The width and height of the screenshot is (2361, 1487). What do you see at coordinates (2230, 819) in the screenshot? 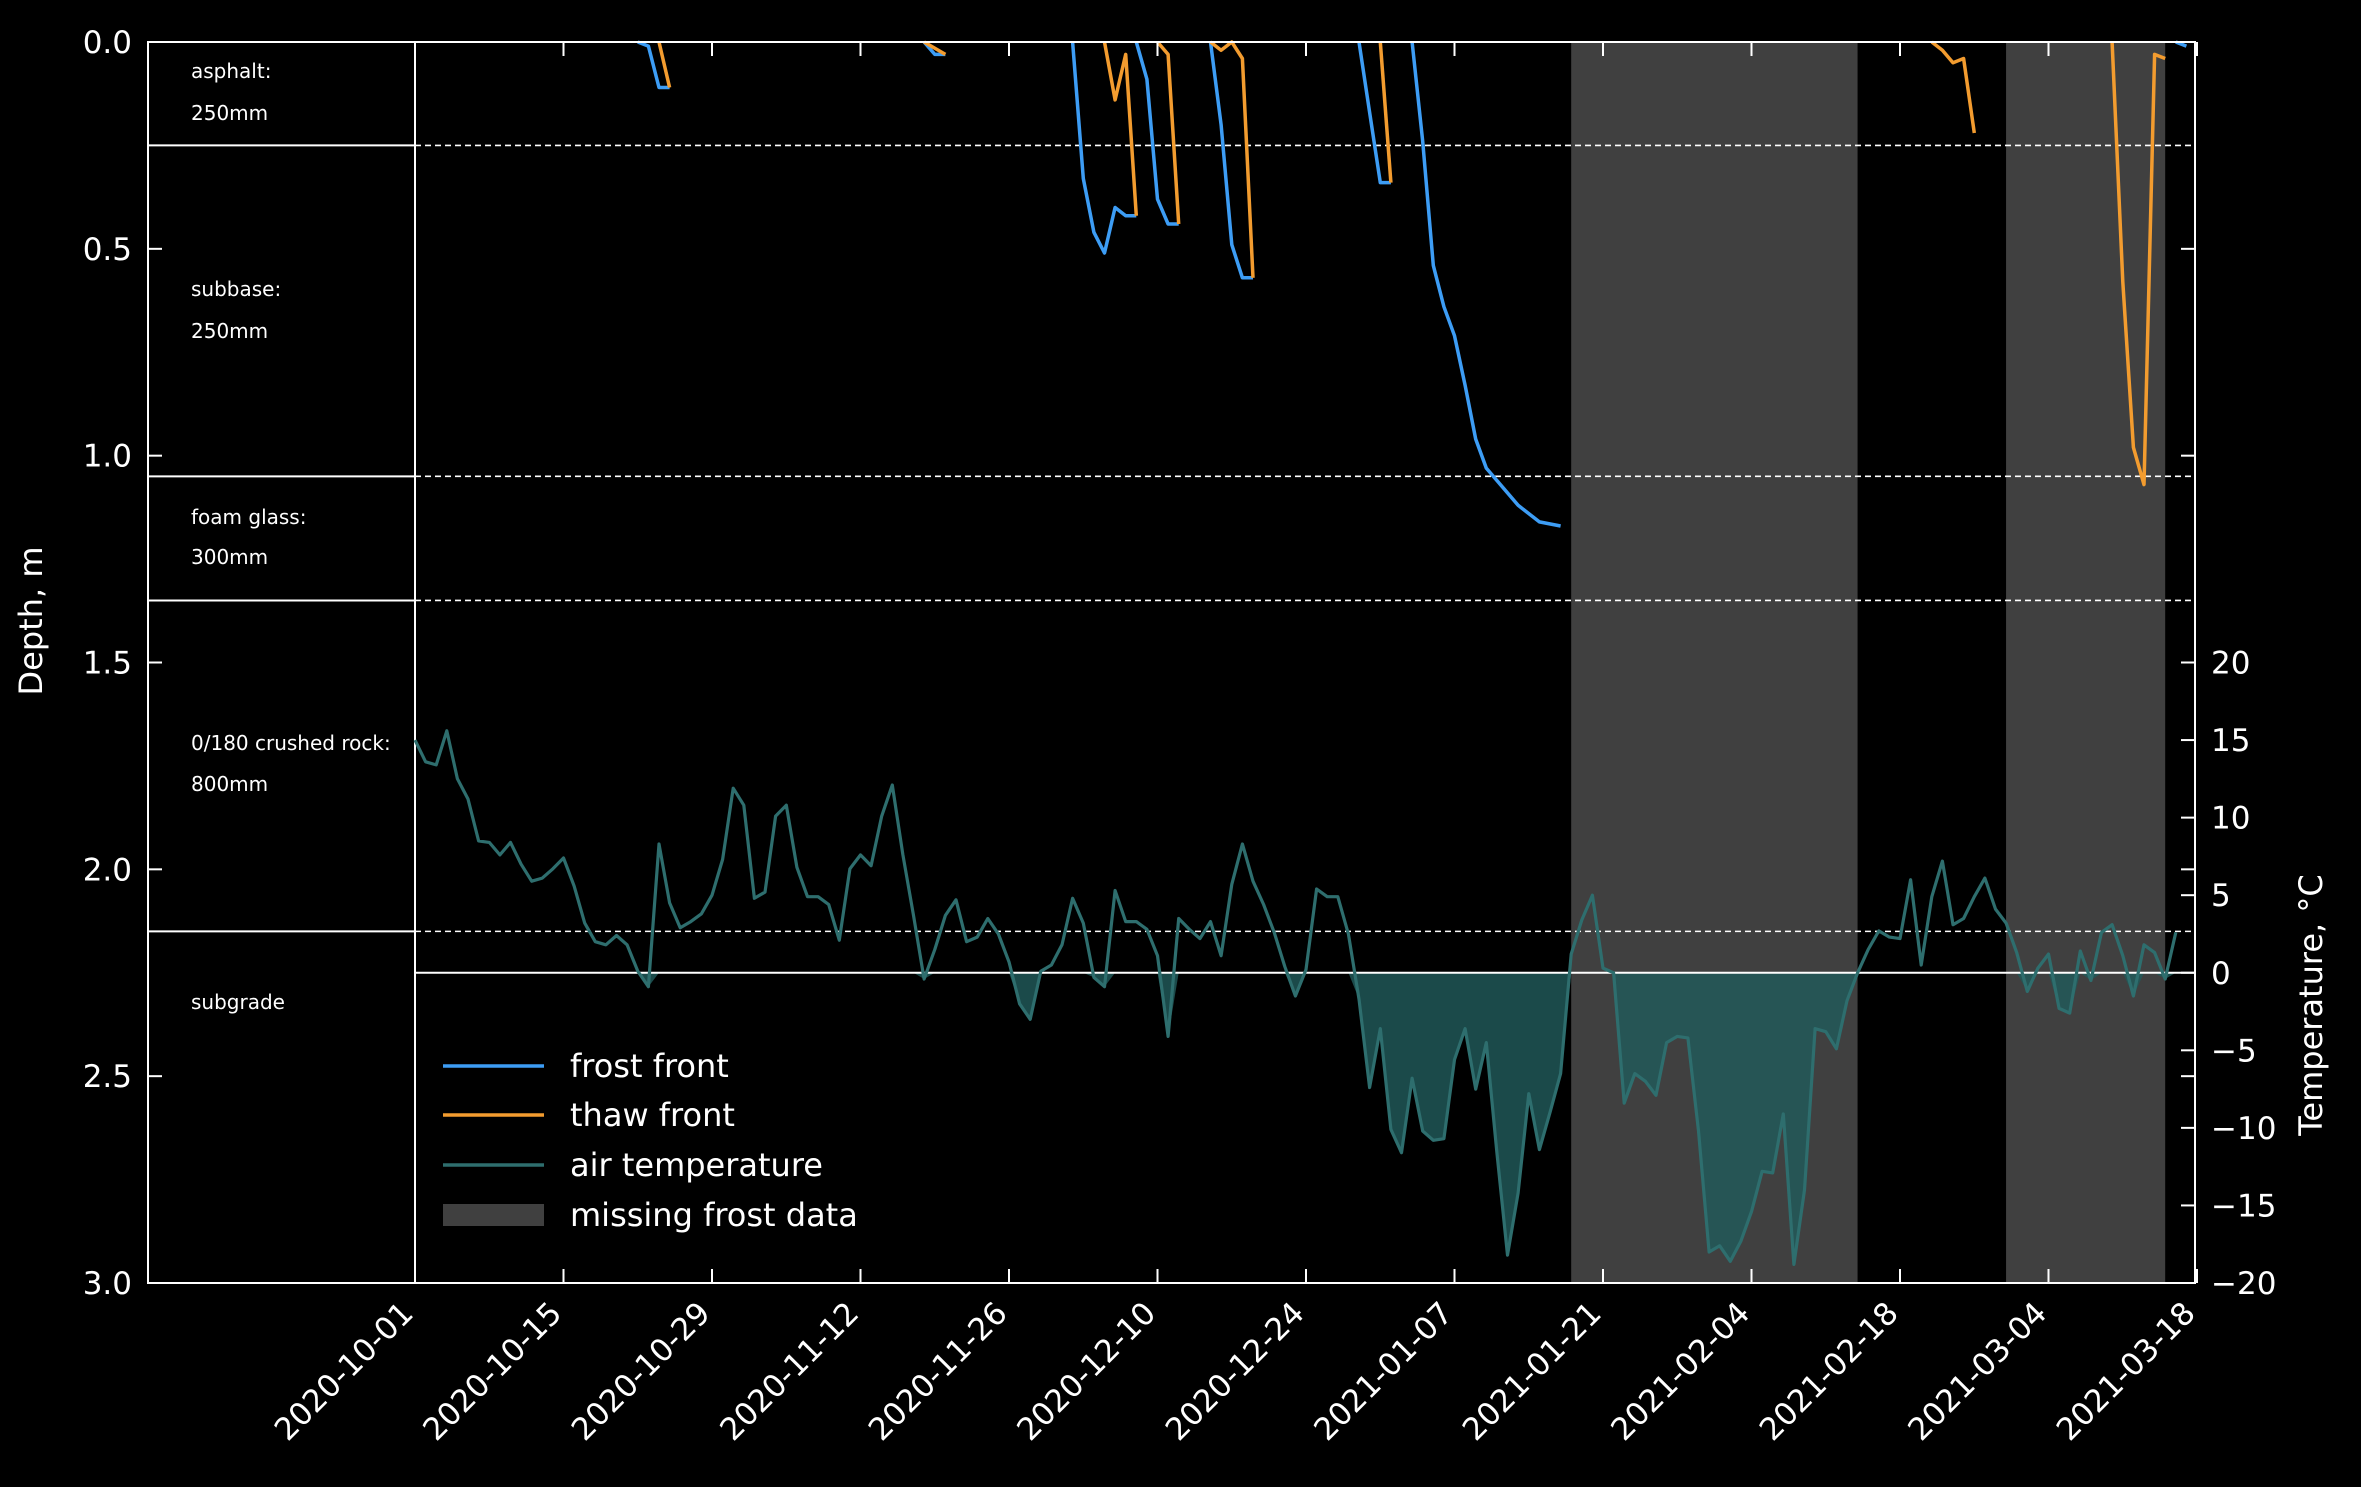
I see `y-right-tick-label-6: 10` at bounding box center [2230, 819].